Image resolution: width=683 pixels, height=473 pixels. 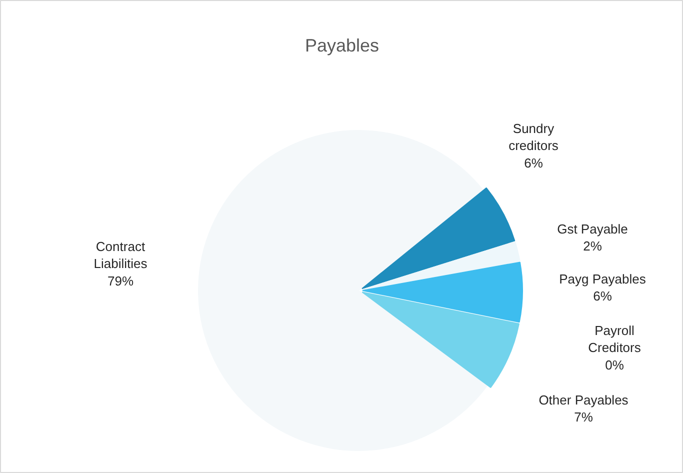 I want to click on category-label: Payroll Creditors, so click(x=614, y=338).